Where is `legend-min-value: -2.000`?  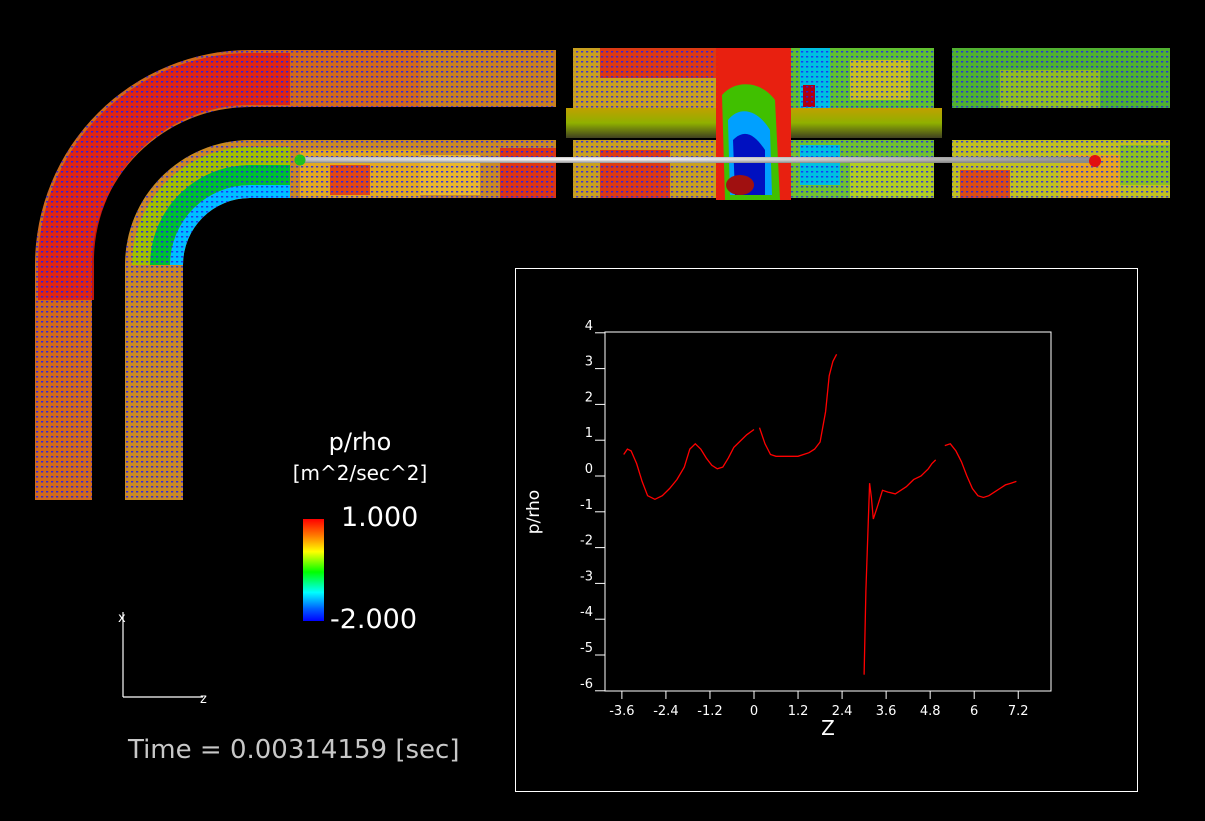
legend-min-value: -2.000 is located at coordinates (374, 619).